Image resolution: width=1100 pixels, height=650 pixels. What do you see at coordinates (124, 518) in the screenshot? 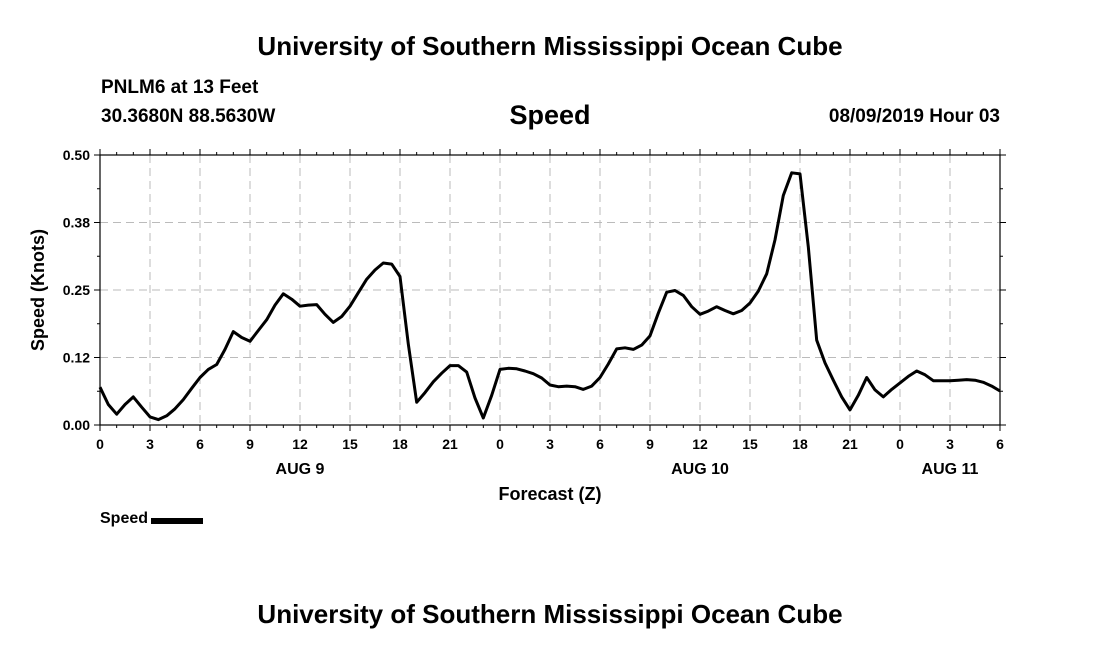
I see `legend-label: Speed` at bounding box center [124, 518].